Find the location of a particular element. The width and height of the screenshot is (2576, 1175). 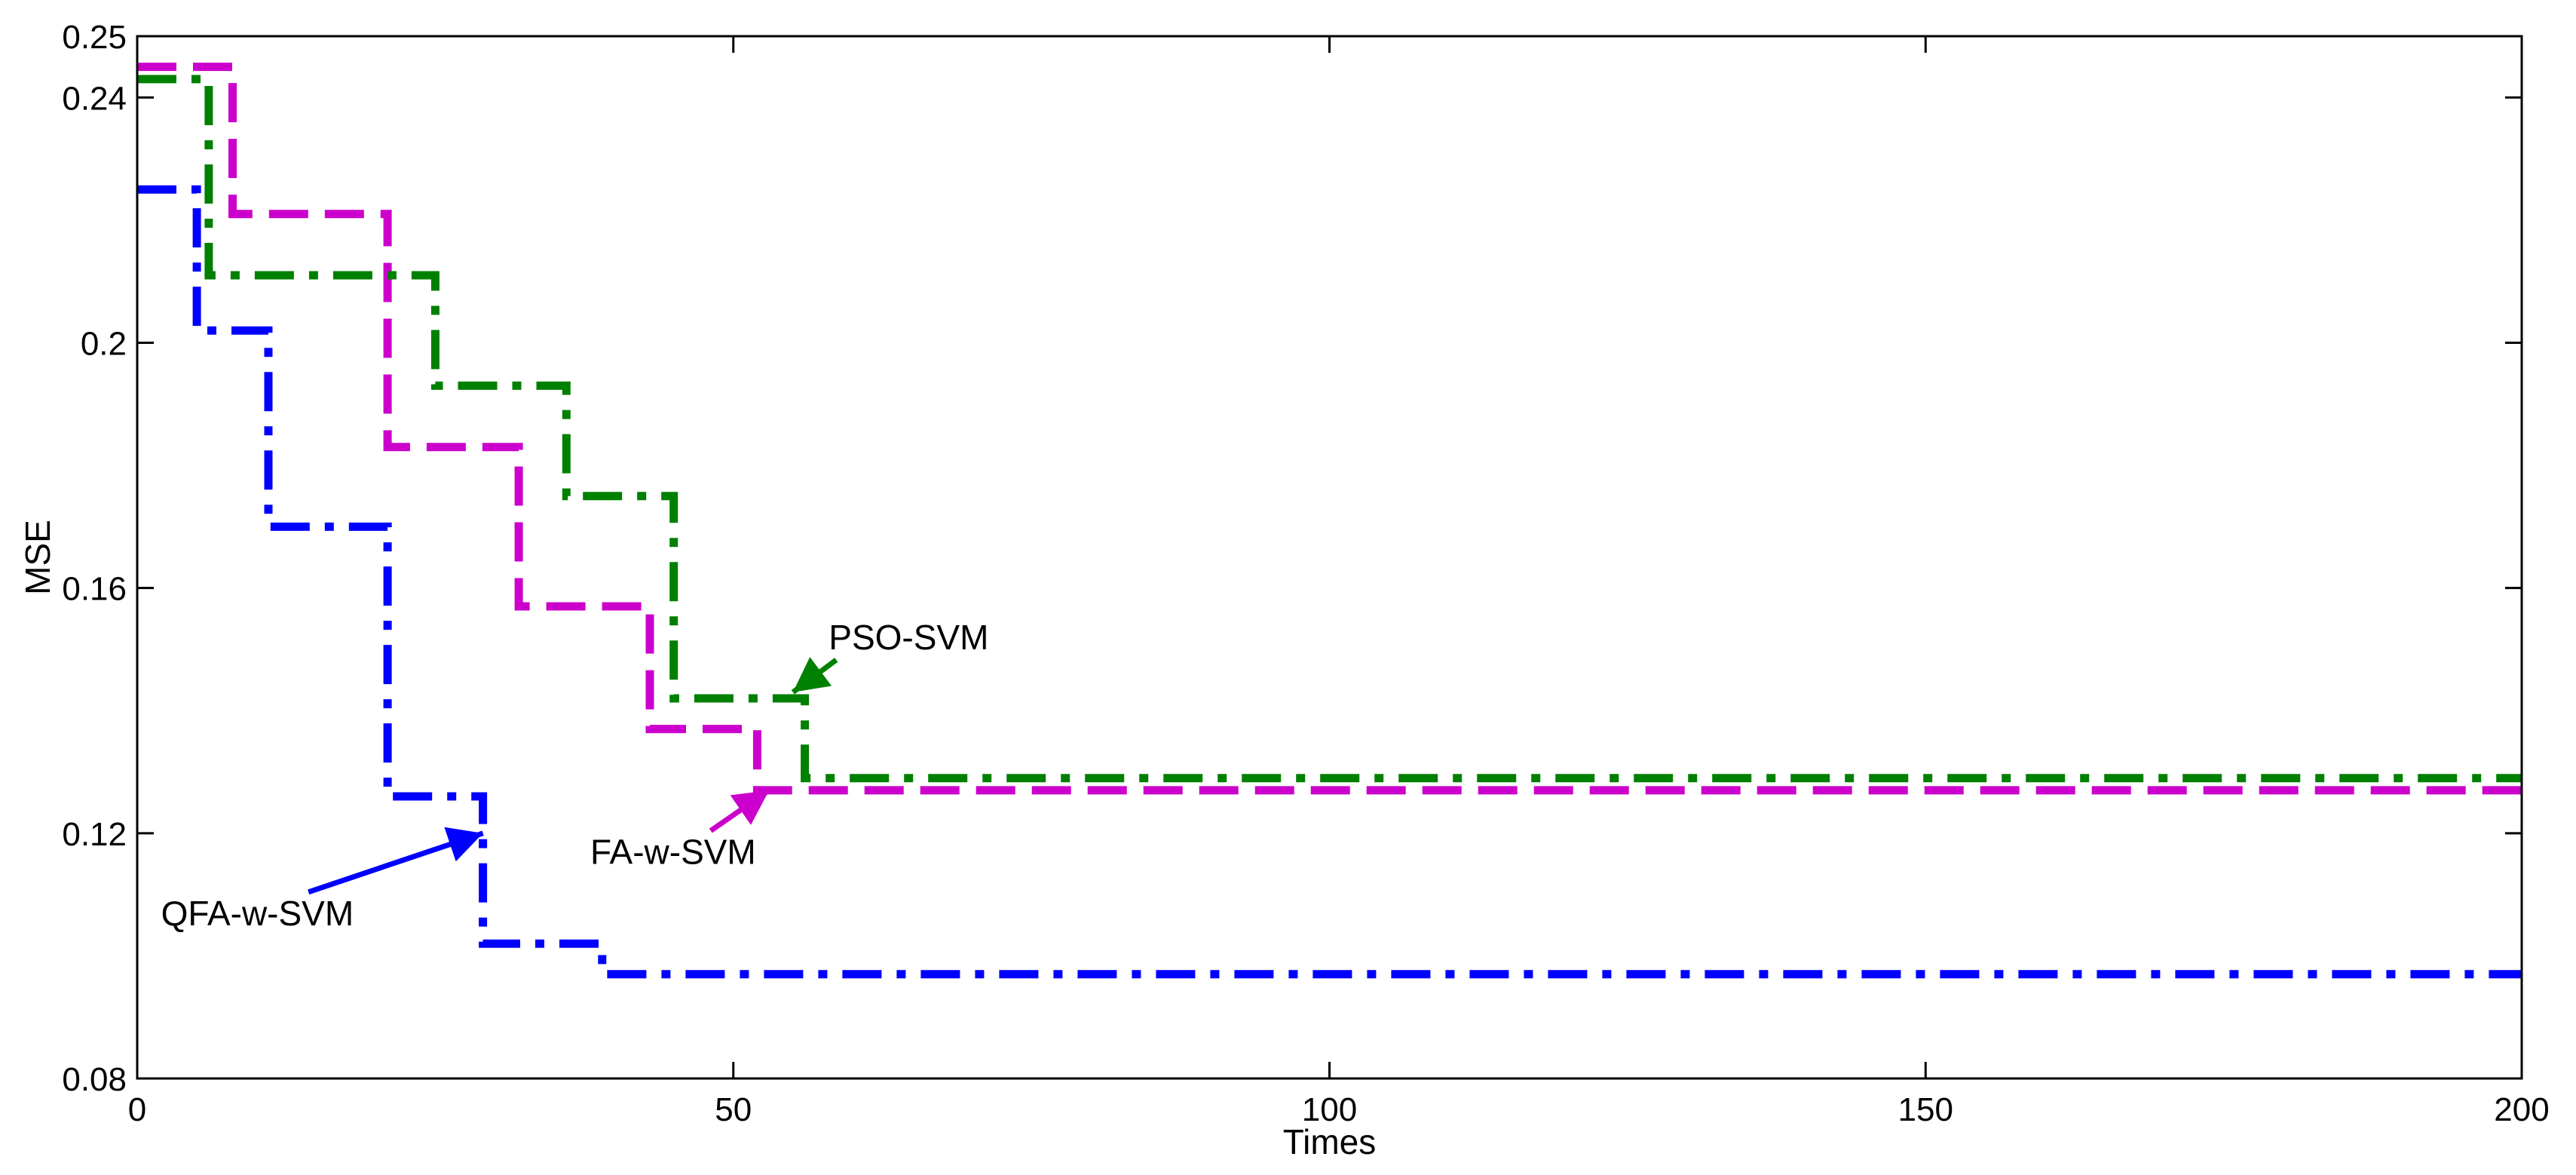

y-axis-title: MSE is located at coordinates (37, 557).